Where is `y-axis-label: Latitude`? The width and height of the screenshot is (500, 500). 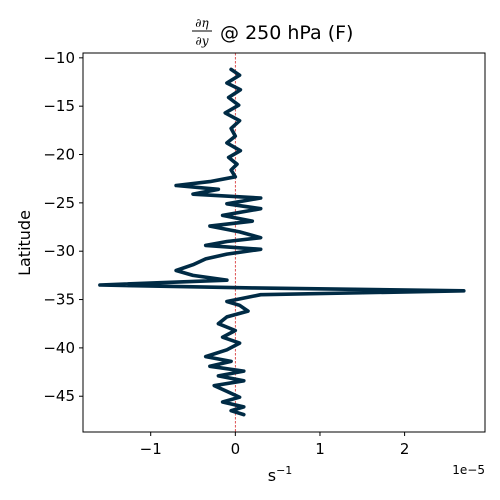 y-axis-label: Latitude is located at coordinates (24, 243).